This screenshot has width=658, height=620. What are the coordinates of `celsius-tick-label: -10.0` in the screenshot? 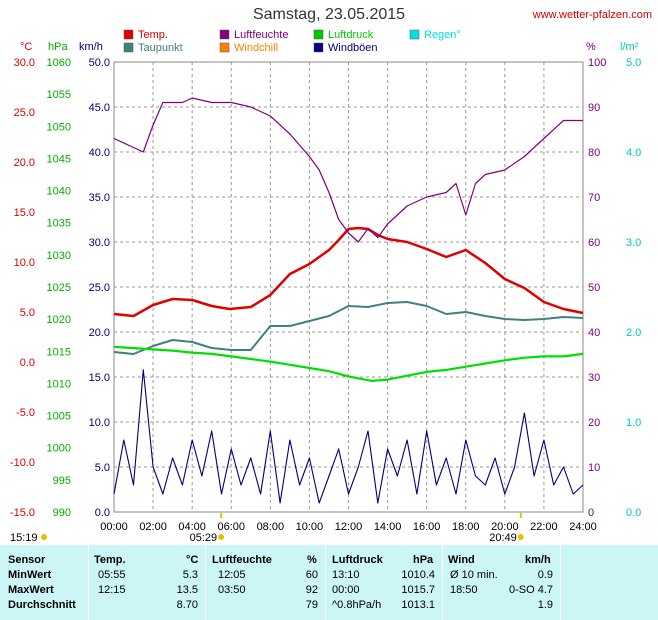 It's located at (22, 463).